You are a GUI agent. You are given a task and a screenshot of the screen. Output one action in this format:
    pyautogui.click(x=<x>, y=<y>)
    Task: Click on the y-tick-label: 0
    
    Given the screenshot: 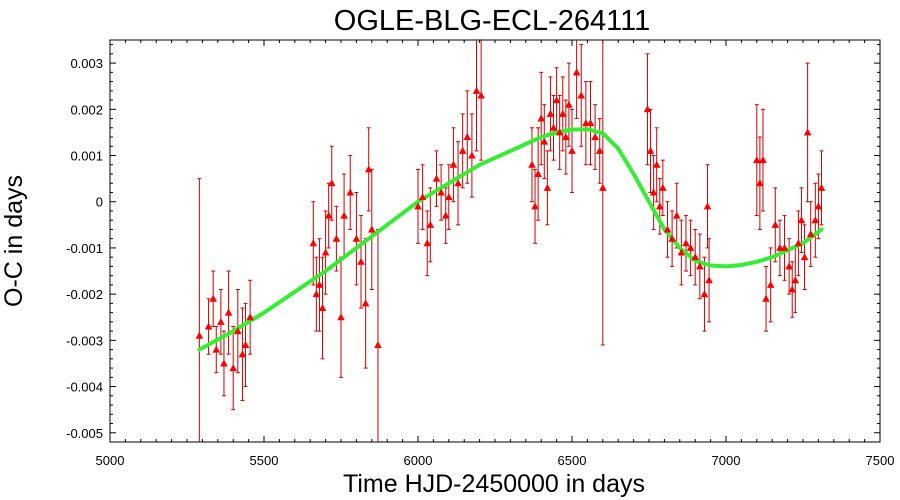 What is the action you would take?
    pyautogui.click(x=99, y=202)
    